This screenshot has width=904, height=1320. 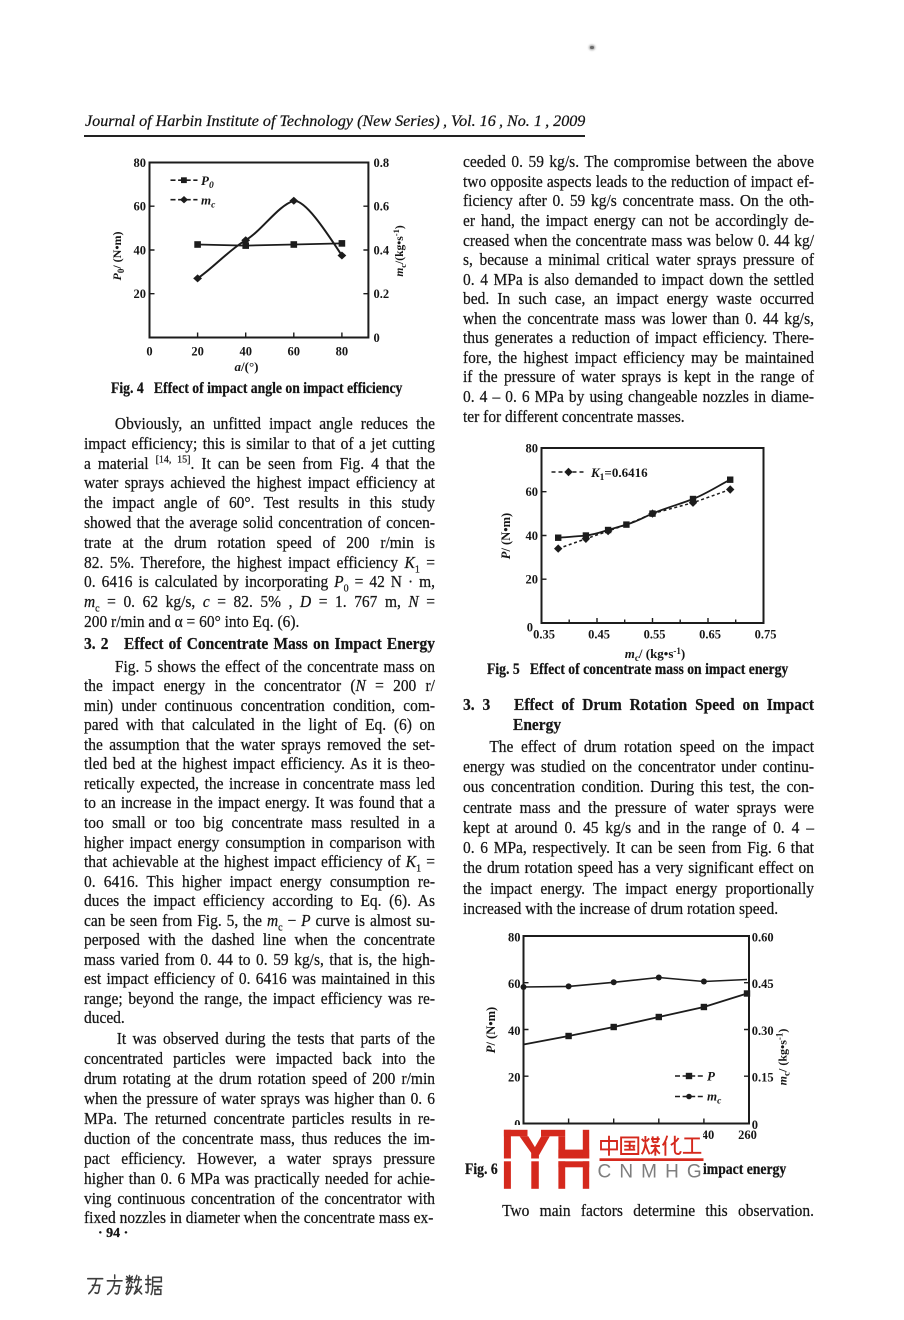 What do you see at coordinates (763, 937) in the screenshot?
I see `svg-text: 0.60` at bounding box center [763, 937].